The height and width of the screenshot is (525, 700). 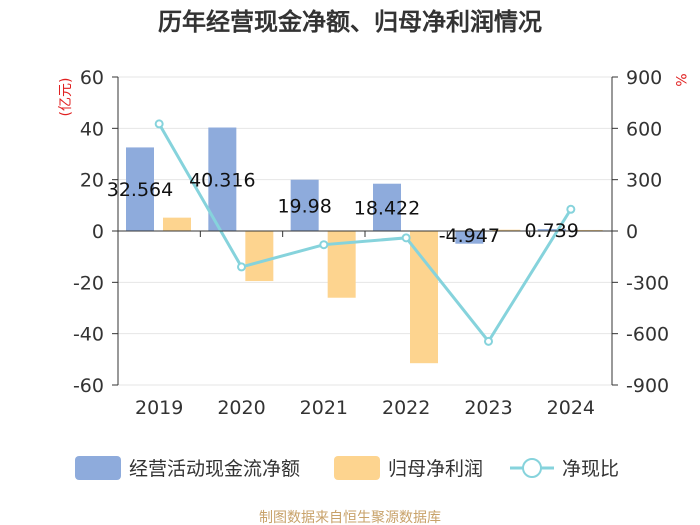 I want to click on data-label: 0.739, so click(x=551, y=231).